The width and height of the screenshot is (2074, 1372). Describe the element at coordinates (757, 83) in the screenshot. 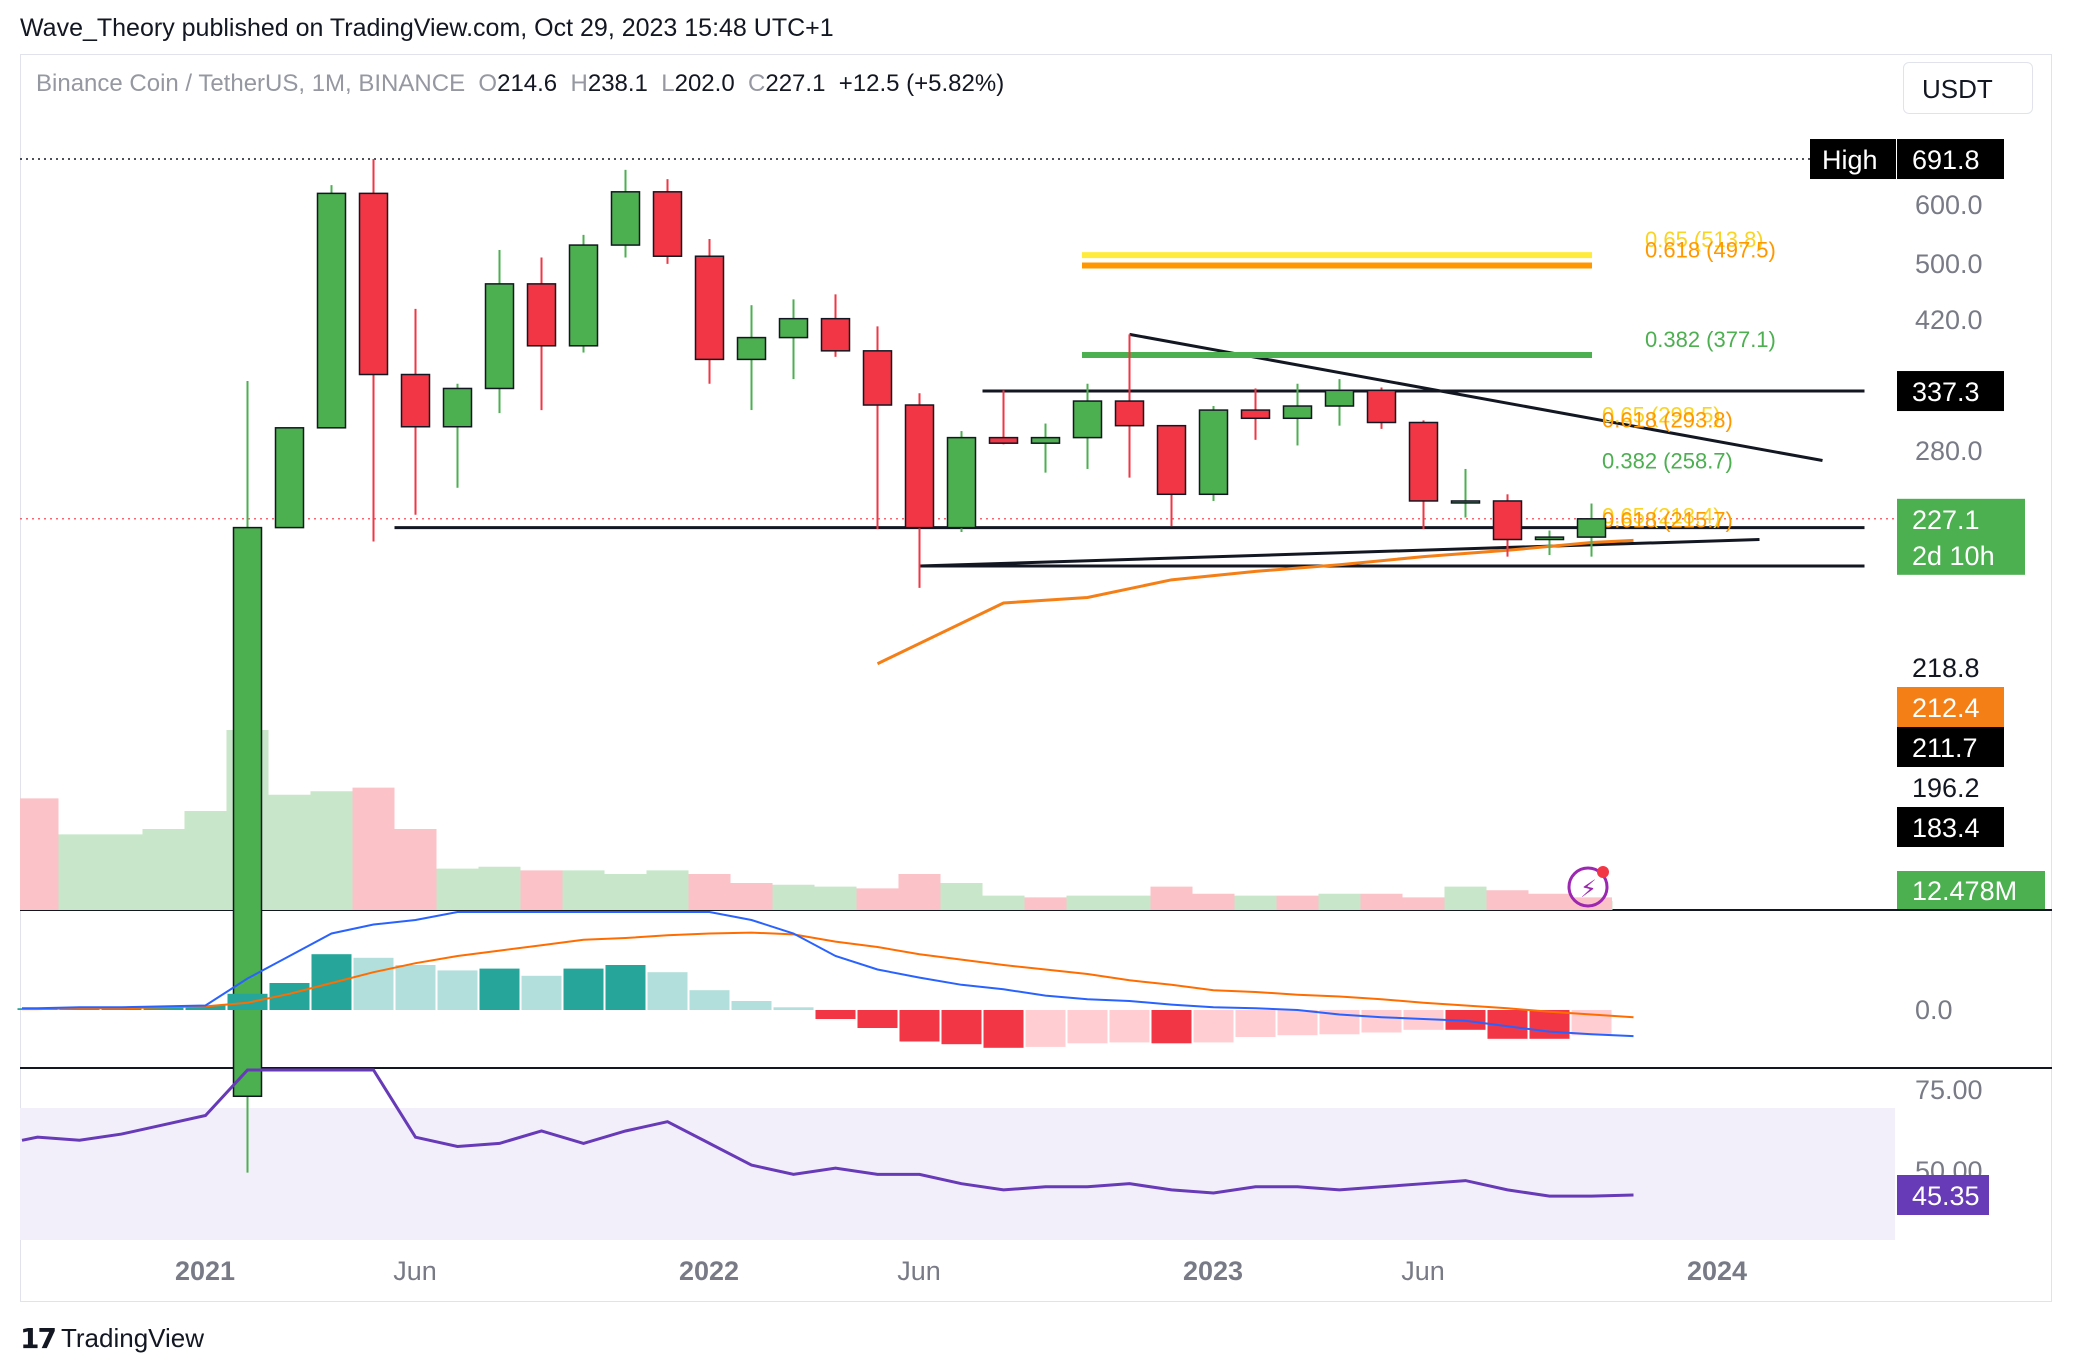

I see `close-label: C` at that location.